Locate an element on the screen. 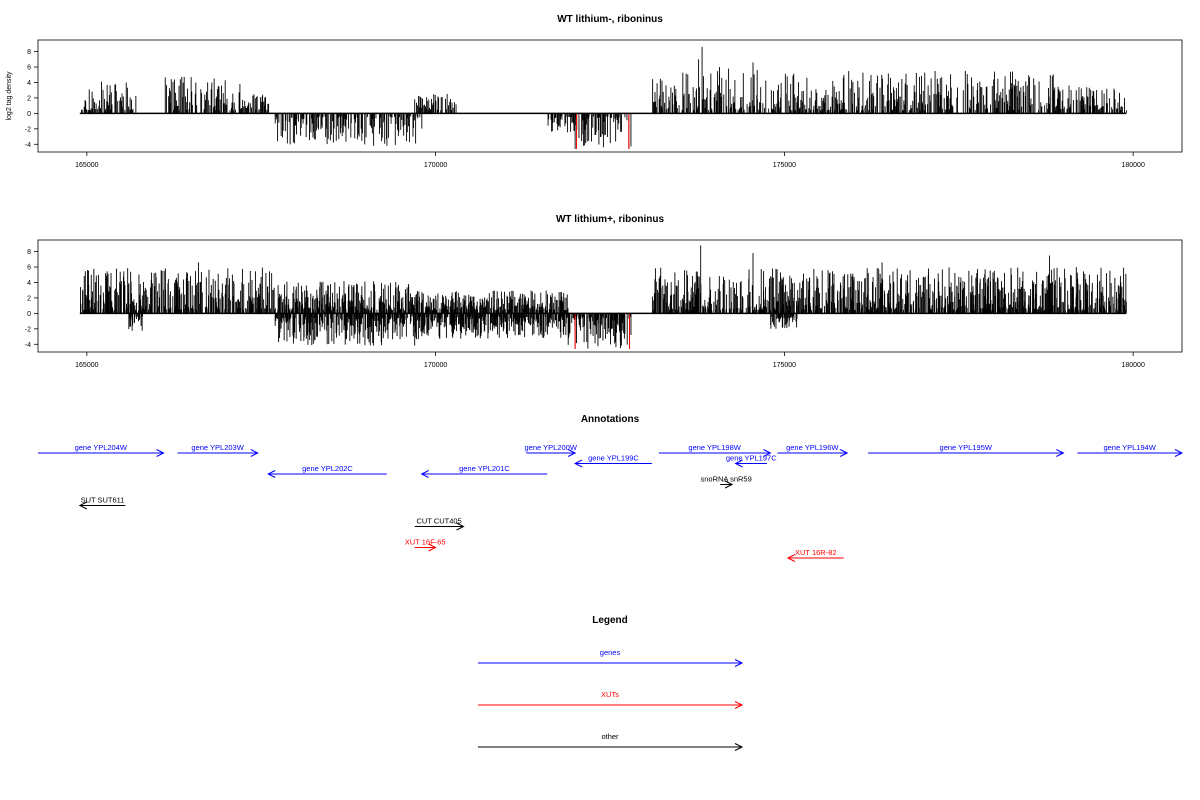 Image resolution: width=1200 pixels, height=800 pixels. legend-label: other is located at coordinates (610, 736).